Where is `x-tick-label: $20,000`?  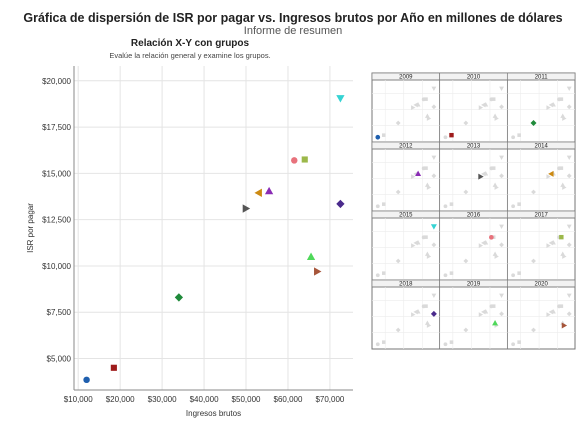
x-tick-label: $20,000 is located at coordinates (120, 399).